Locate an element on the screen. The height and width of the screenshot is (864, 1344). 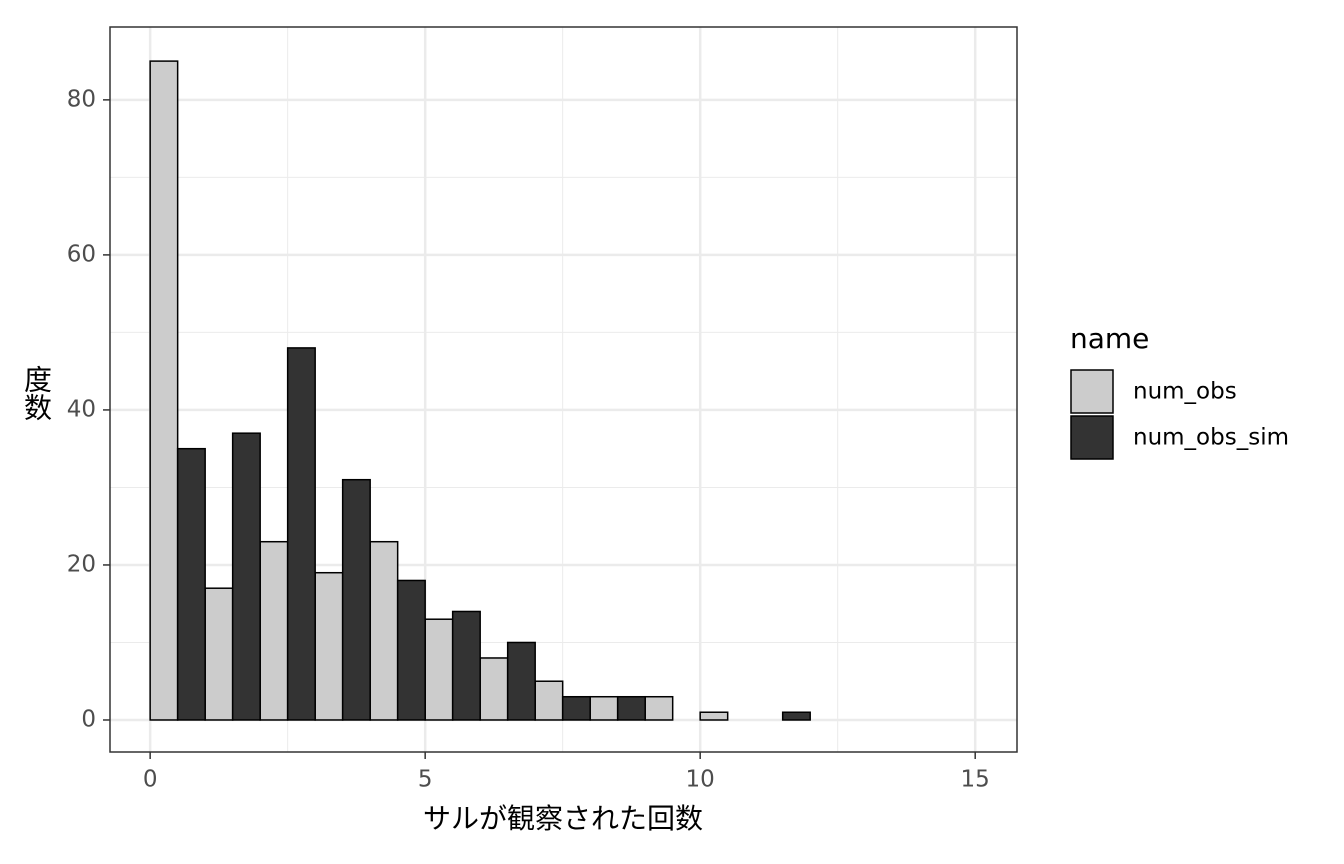
y-tick-label: 0 is located at coordinates (88, 719).